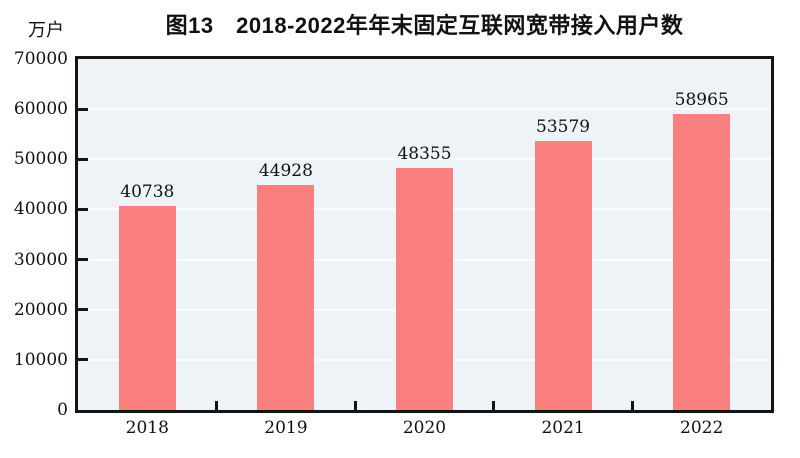 The image size is (800, 458). What do you see at coordinates (563, 428) in the screenshot?
I see `x-axis-category-label: 2021` at bounding box center [563, 428].